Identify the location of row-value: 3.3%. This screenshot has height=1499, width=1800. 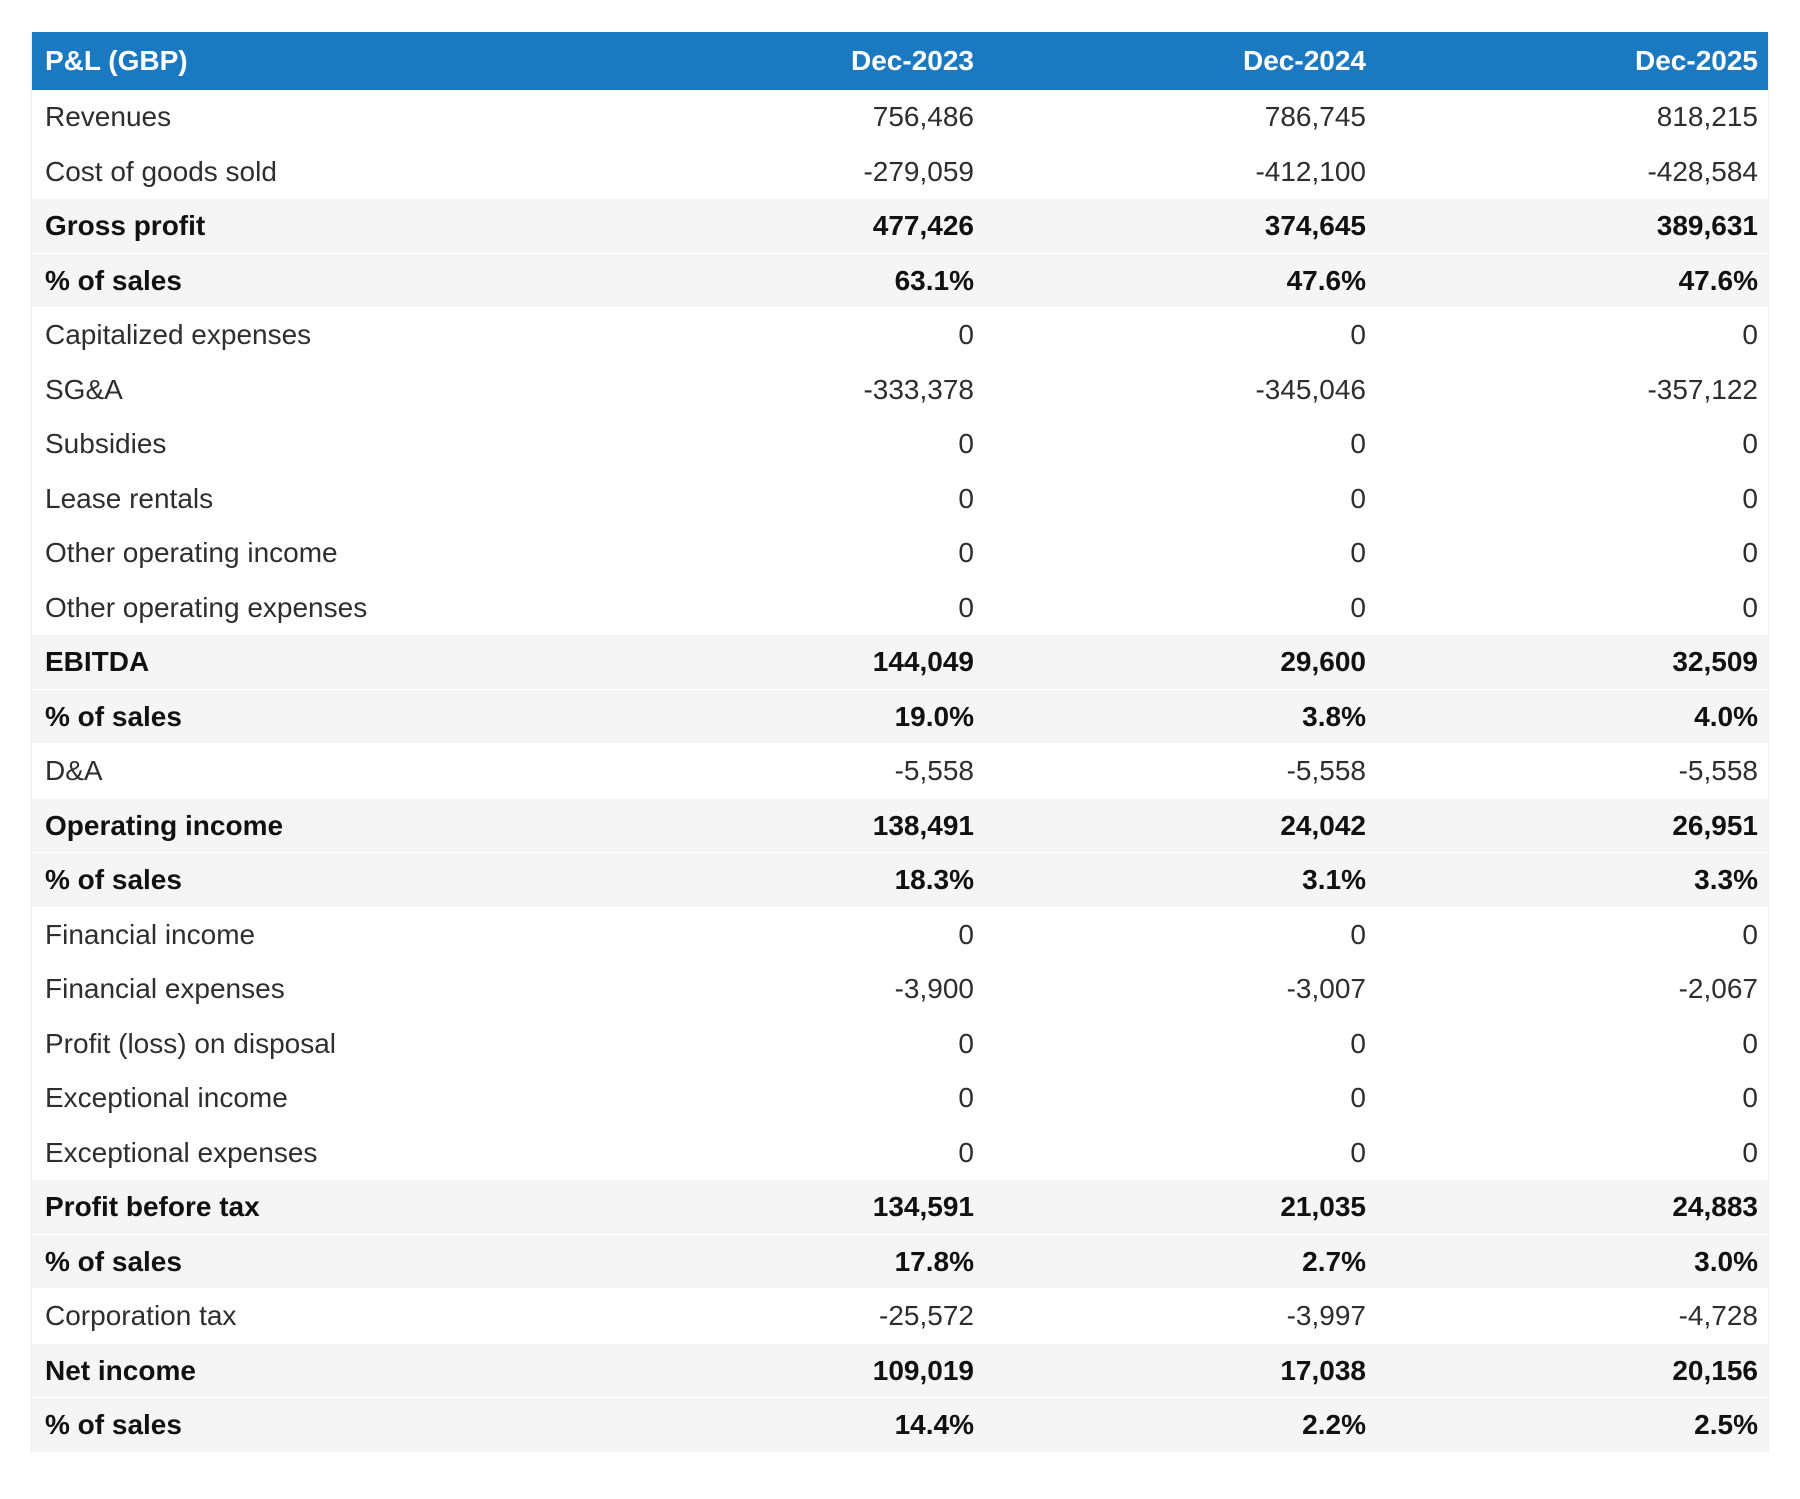
(1726, 879).